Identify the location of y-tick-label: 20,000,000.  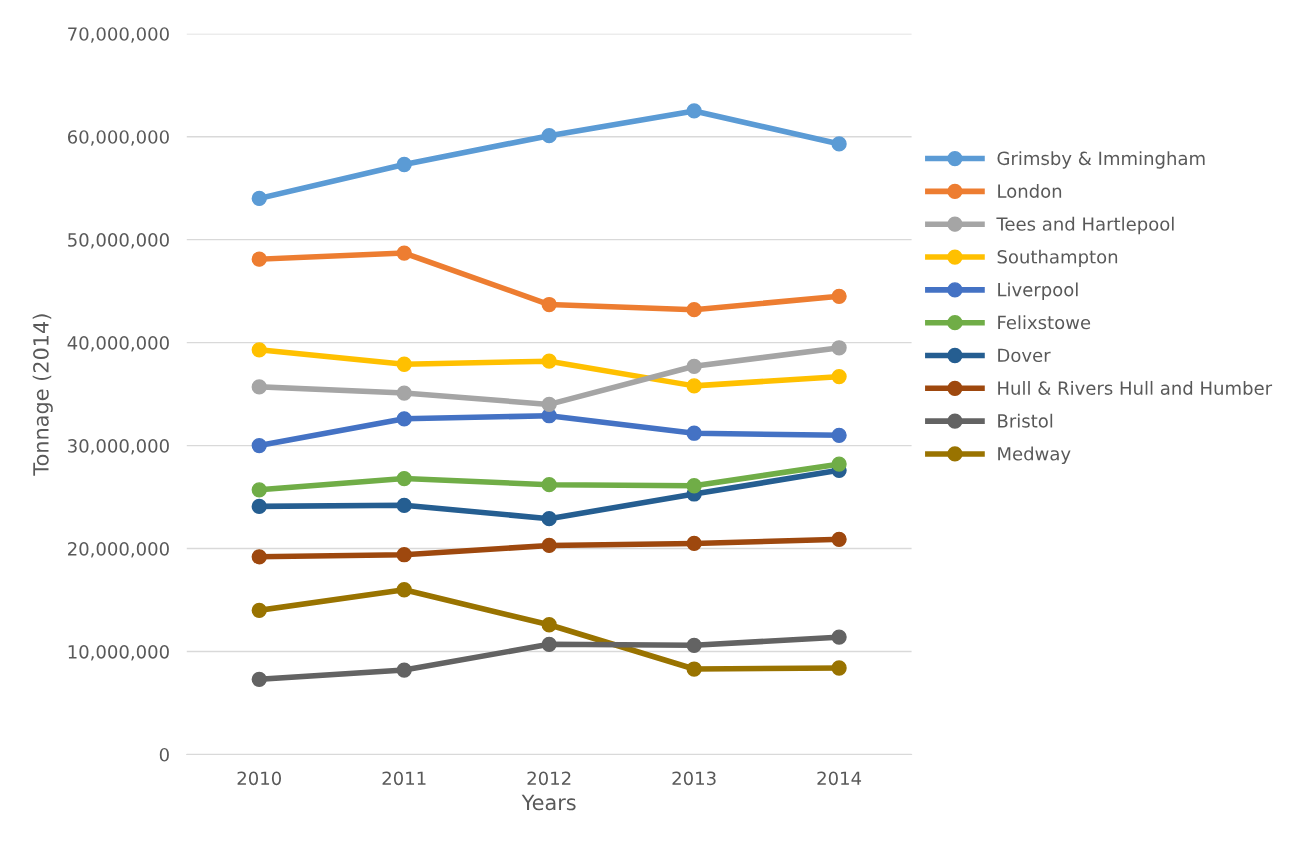
(118, 550).